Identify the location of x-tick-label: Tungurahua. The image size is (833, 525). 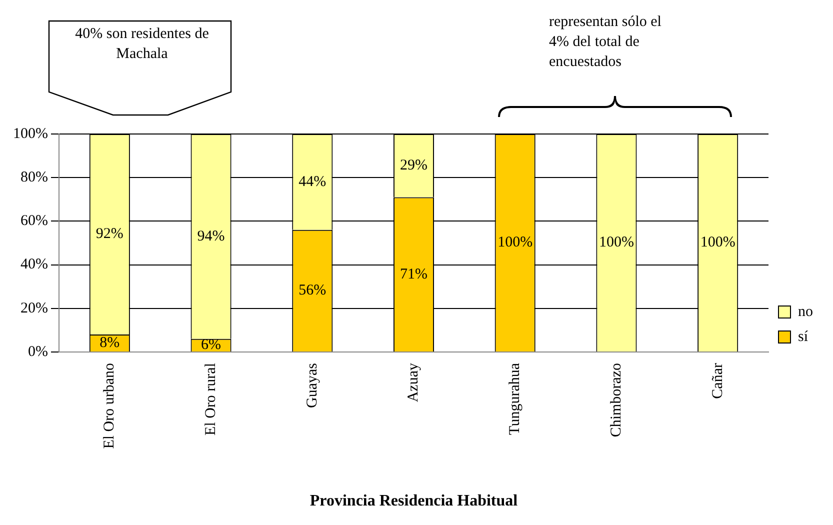
(515, 398).